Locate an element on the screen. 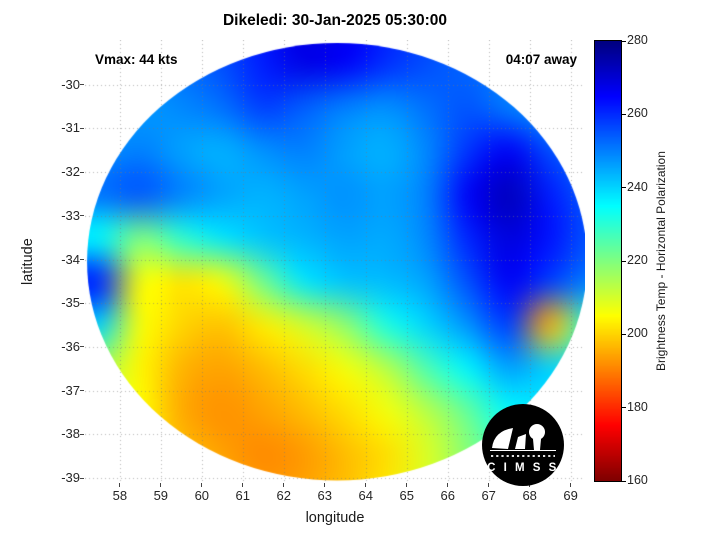  y-axis-label: latitude is located at coordinates (28, 261).